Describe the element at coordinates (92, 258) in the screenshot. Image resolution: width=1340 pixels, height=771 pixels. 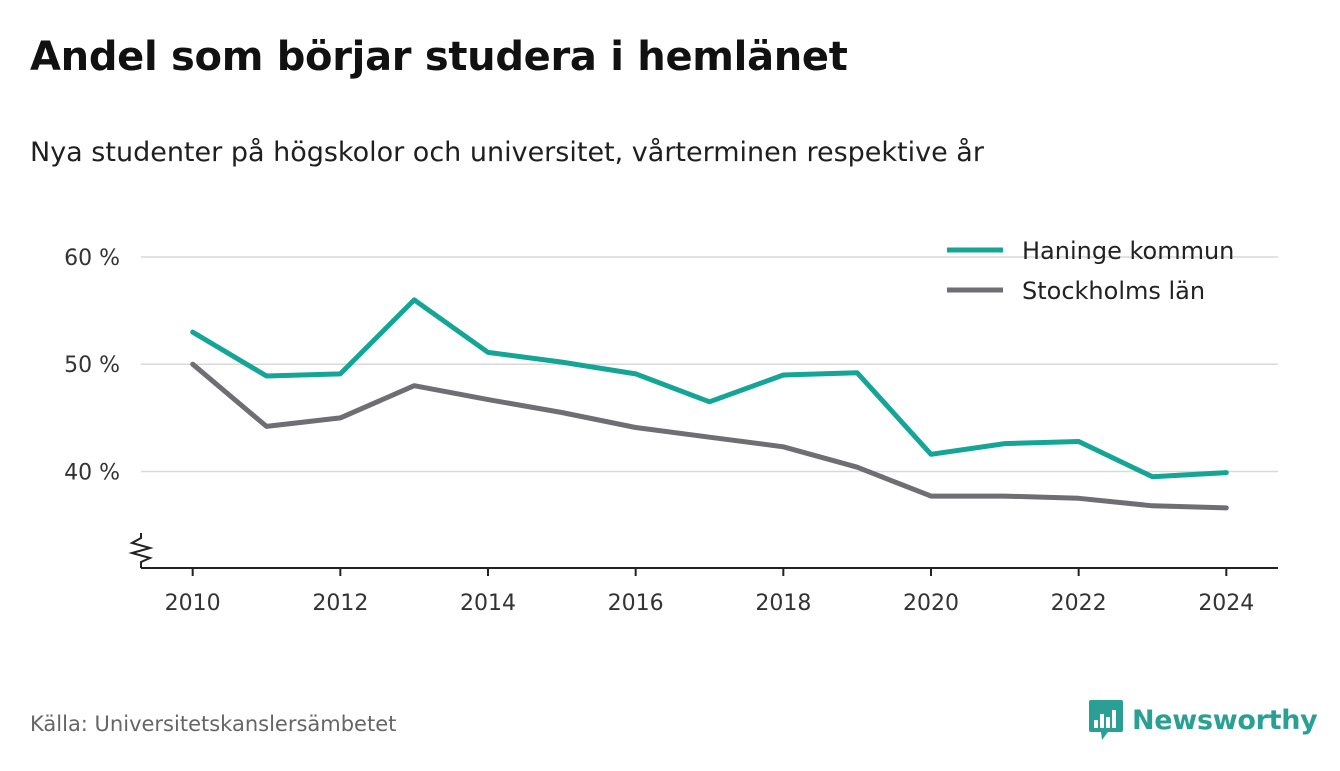
I see `y-tick-label: 60 %` at that location.